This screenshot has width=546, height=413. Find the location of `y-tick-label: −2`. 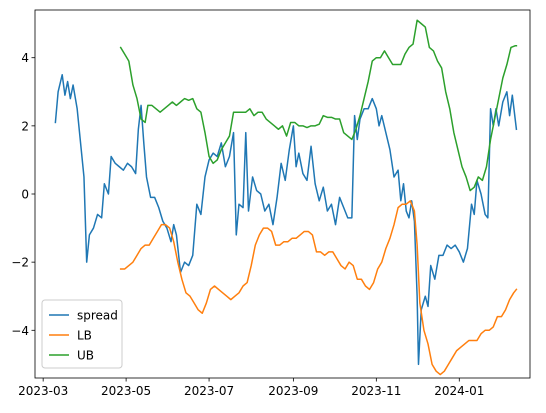

y-tick-label: −2 is located at coordinates (20, 263).